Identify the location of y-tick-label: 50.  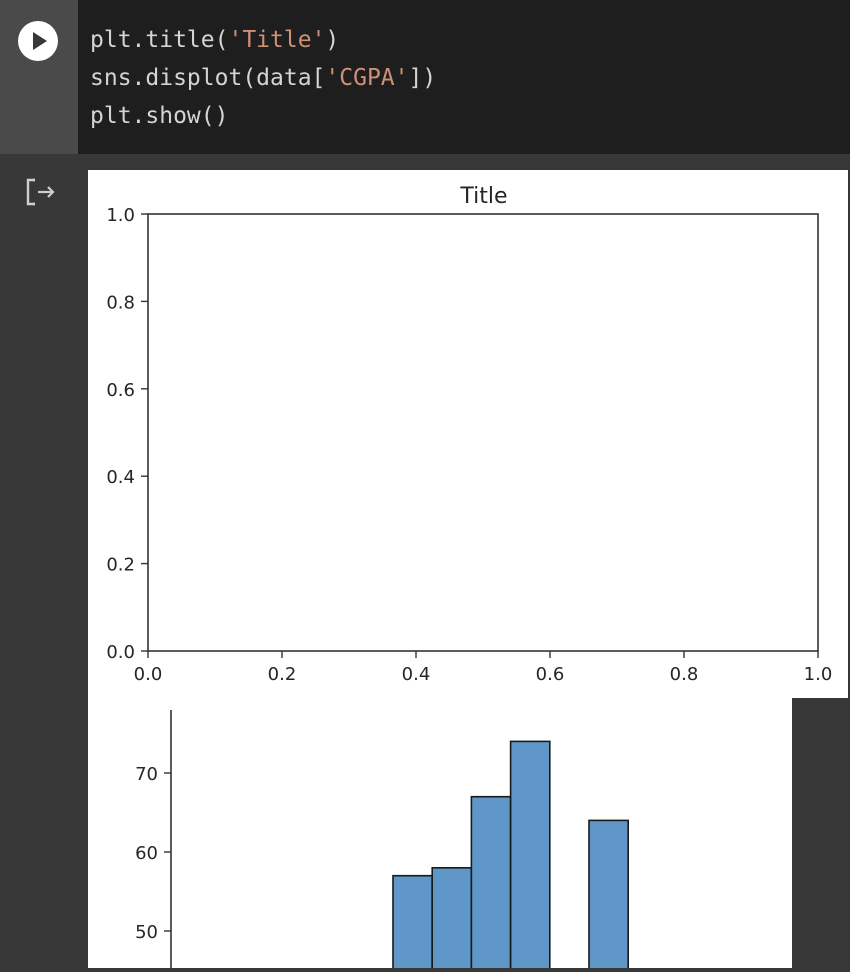
(146, 932).